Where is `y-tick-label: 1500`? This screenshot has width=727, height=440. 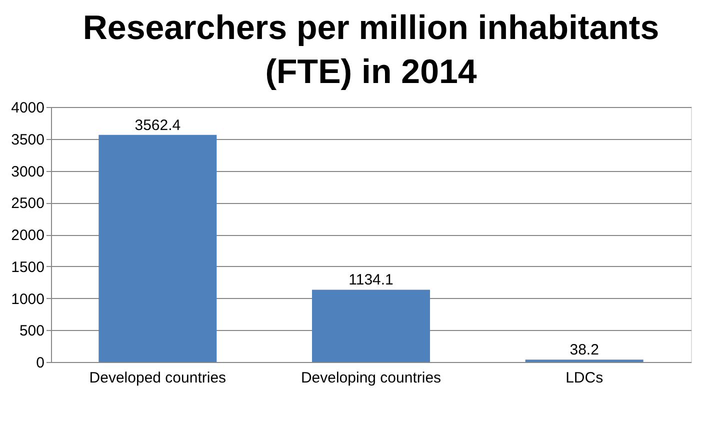 y-tick-label: 1500 is located at coordinates (27, 267).